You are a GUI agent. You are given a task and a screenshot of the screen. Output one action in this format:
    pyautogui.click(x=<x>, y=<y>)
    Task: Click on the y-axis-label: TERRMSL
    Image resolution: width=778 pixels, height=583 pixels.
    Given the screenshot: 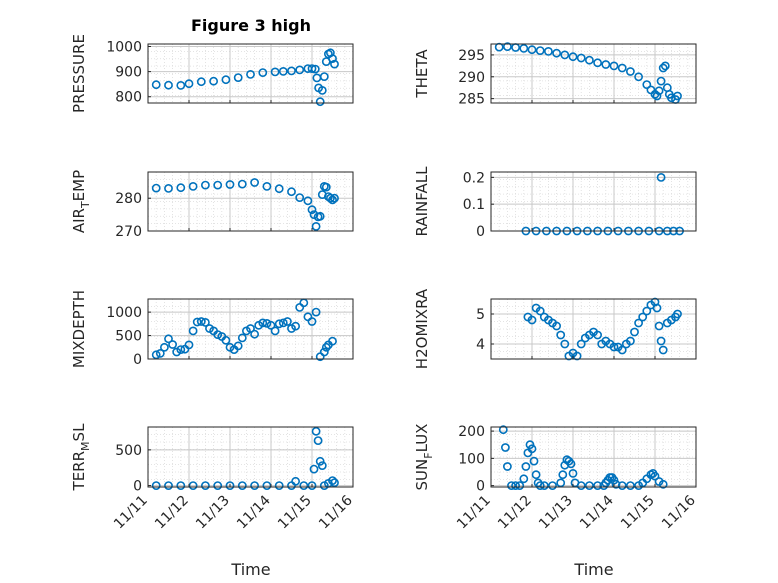 What is the action you would take?
    pyautogui.click(x=81, y=457)
    